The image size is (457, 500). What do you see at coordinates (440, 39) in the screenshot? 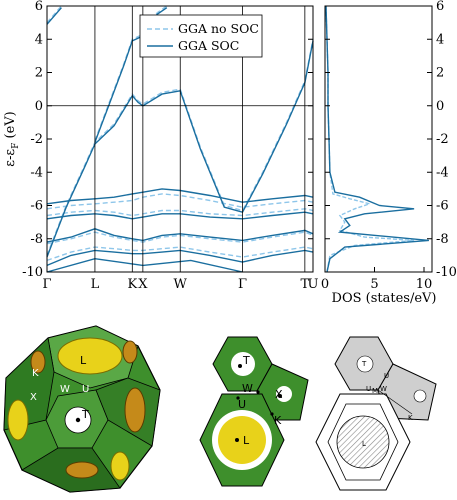
I see `dos-y-tick-label: 4` at bounding box center [440, 39].